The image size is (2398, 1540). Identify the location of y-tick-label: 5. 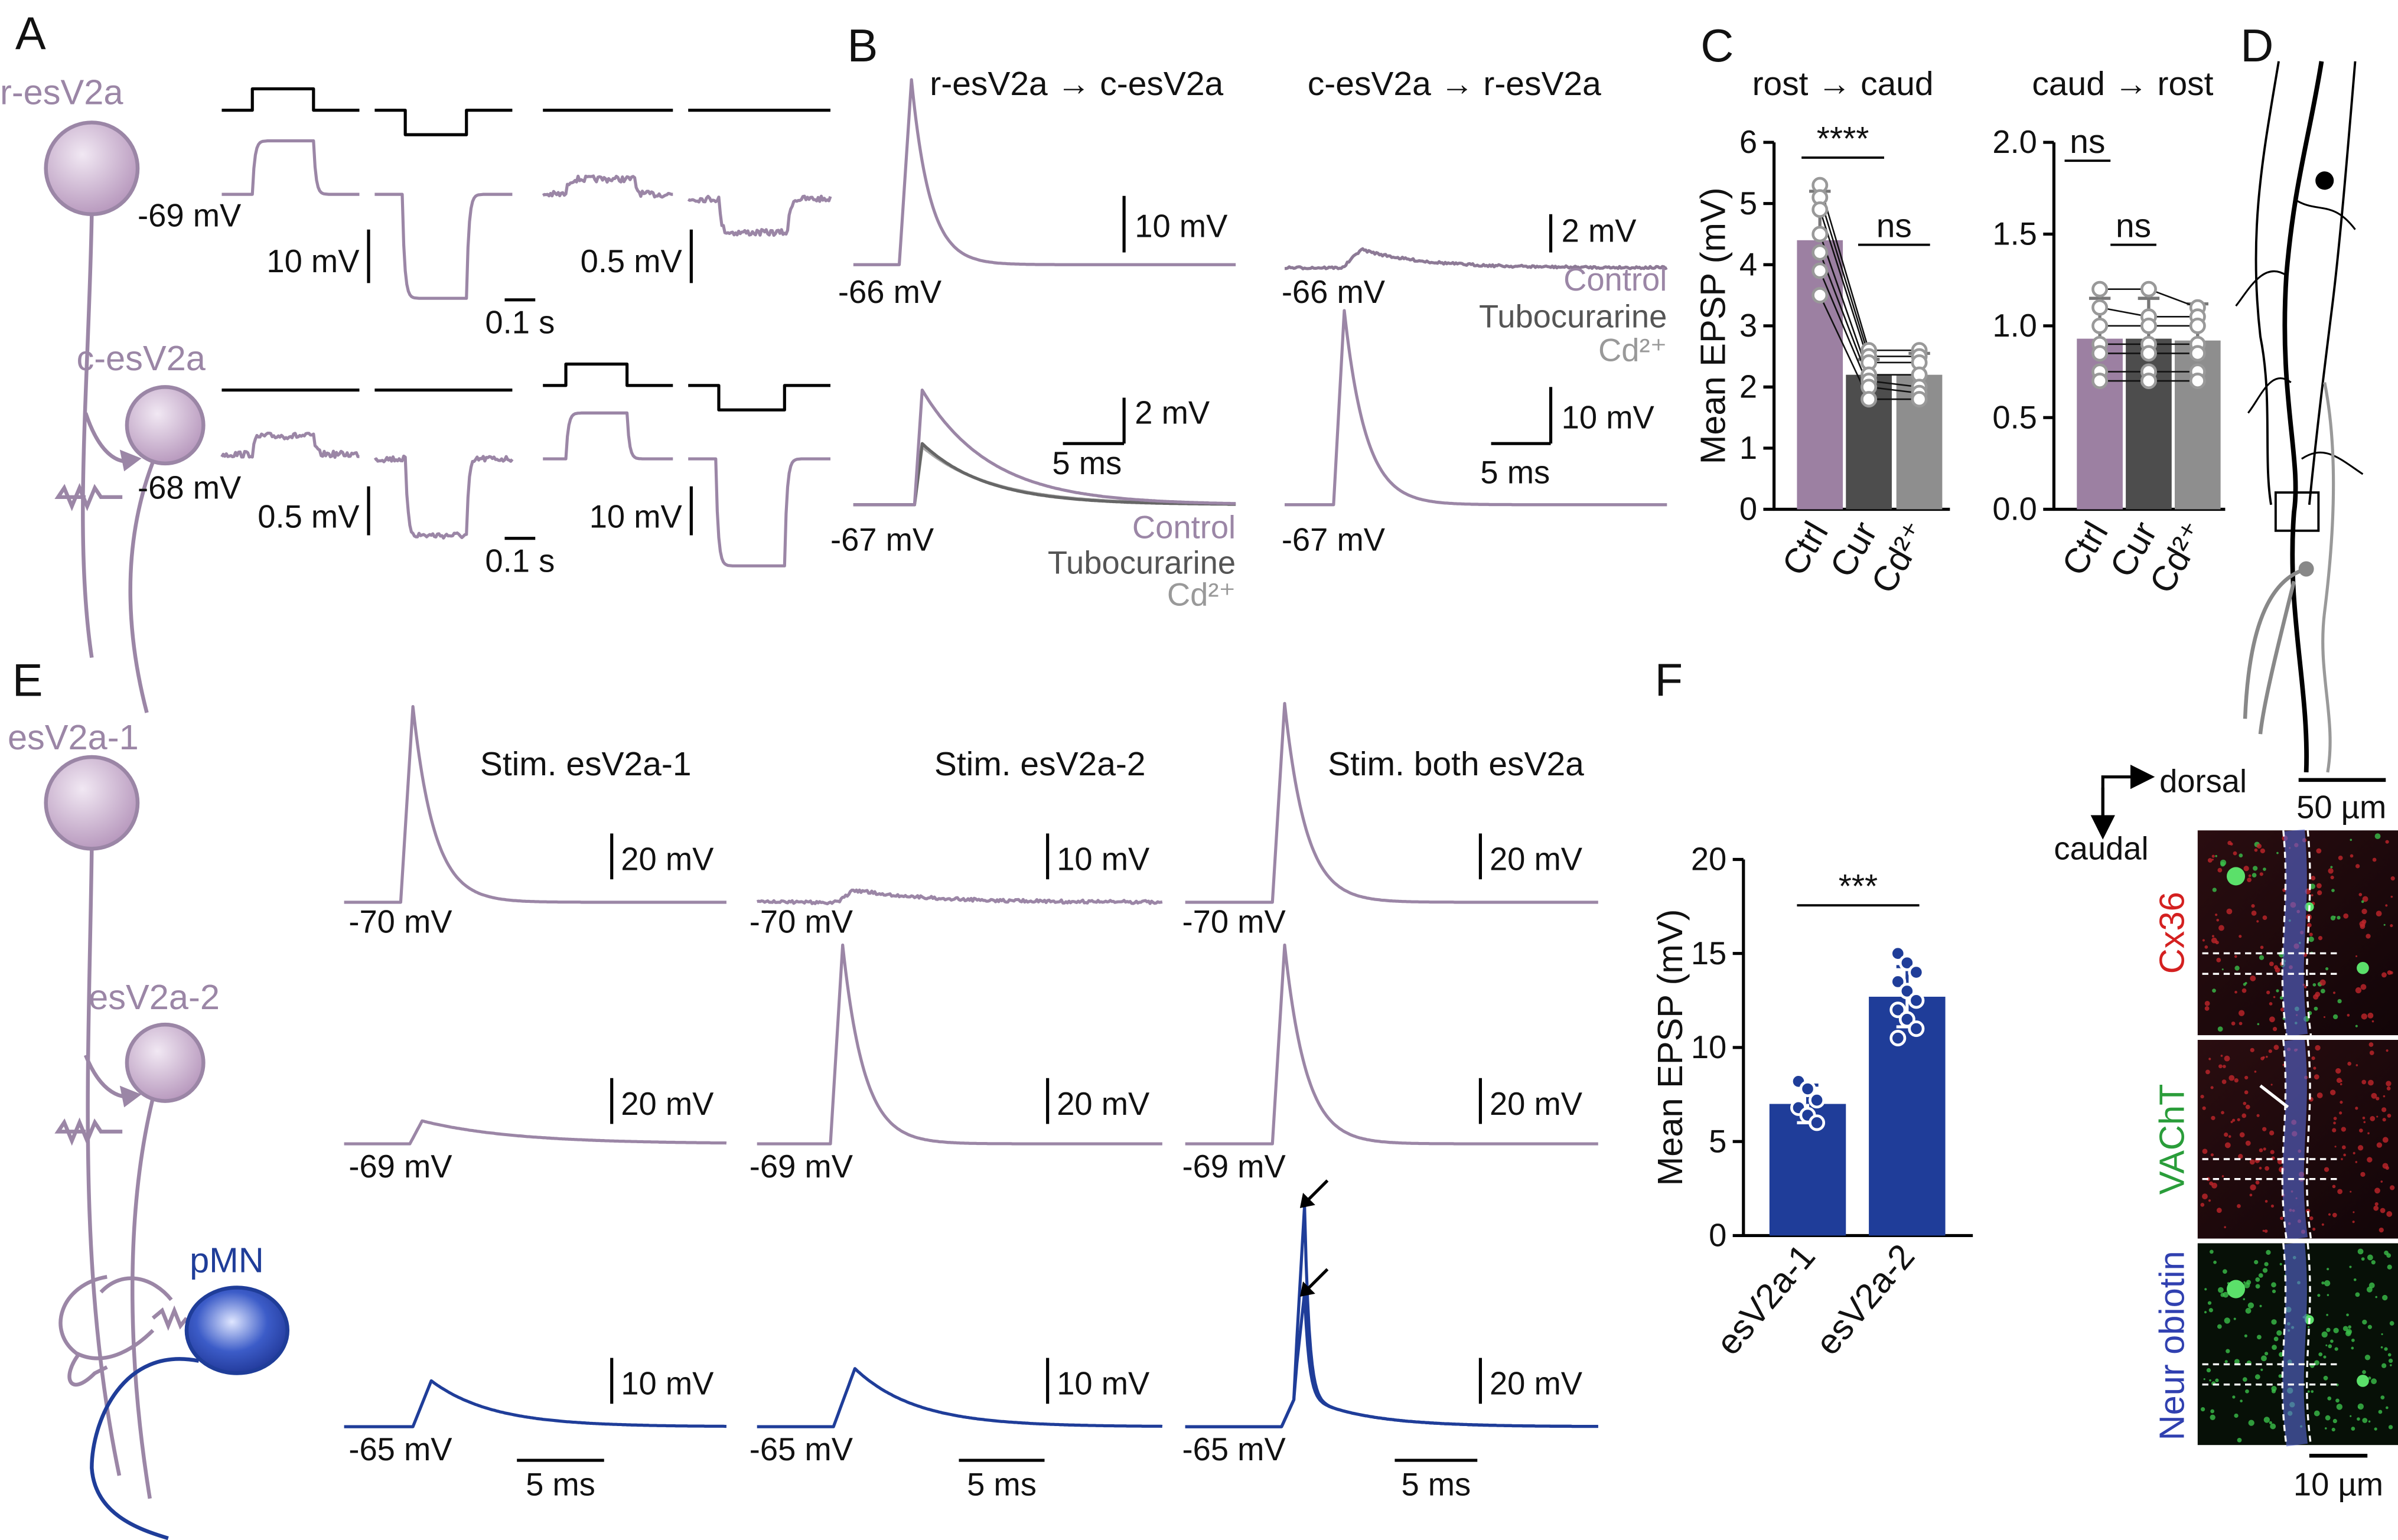
(1717, 1141).